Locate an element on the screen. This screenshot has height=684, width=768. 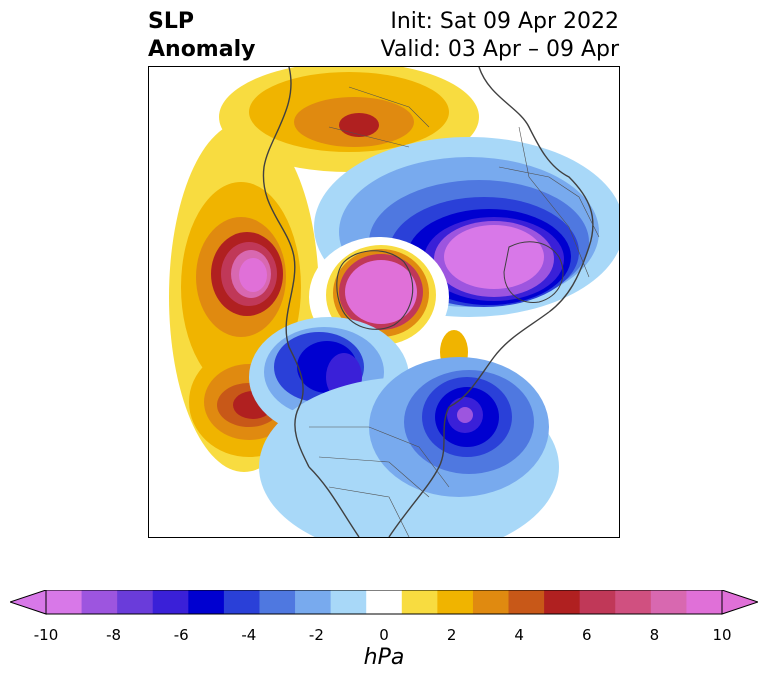
negative-anomaly-eurasia is located at coordinates (466, 227).